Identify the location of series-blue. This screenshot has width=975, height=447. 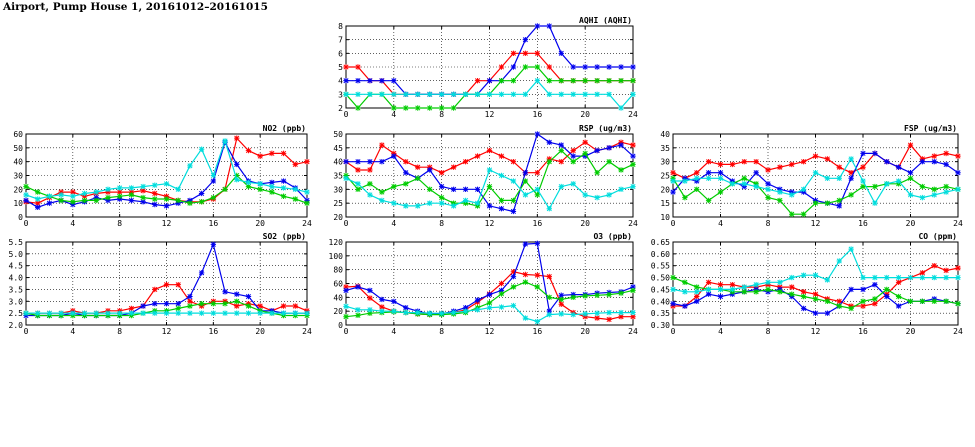
(815, 179).